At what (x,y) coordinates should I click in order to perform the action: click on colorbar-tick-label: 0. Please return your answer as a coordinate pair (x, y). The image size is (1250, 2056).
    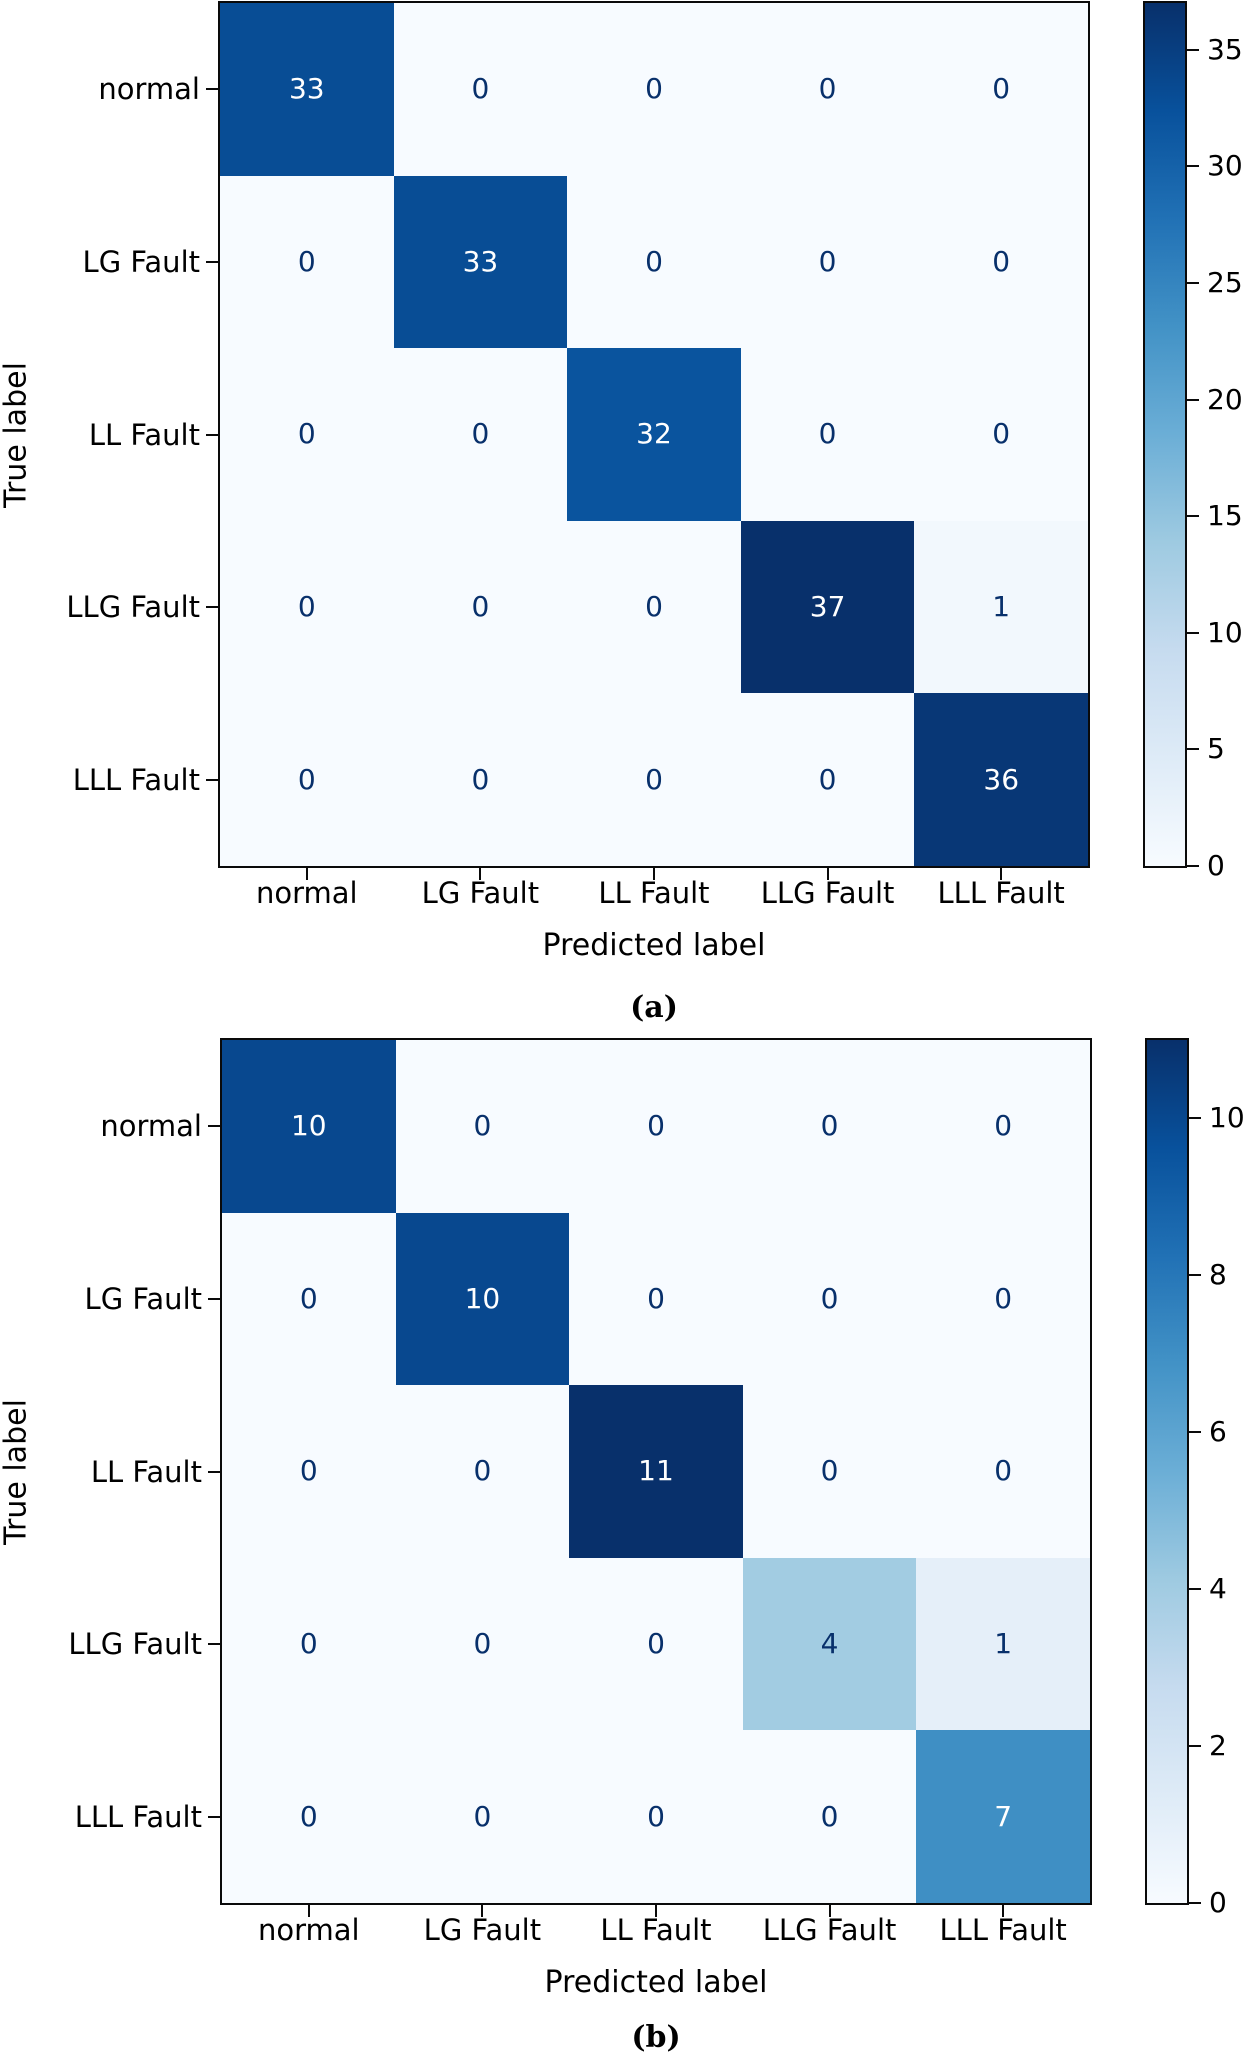
    Looking at the image, I should click on (1216, 865).